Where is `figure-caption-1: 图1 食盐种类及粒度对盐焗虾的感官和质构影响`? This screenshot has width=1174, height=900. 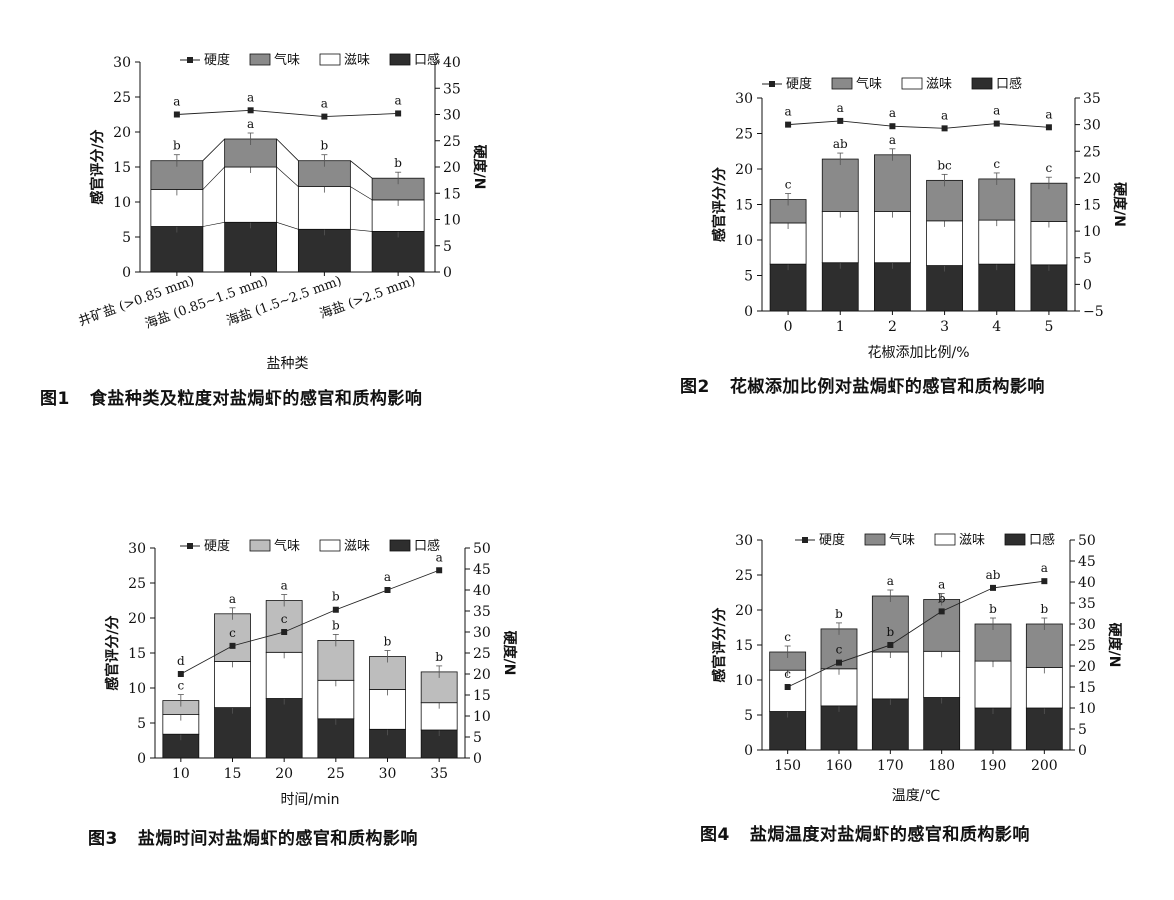
figure-caption-1: 图1 食盐种类及粒度对盐焗虾的感官和质构影响 is located at coordinates (231, 396).